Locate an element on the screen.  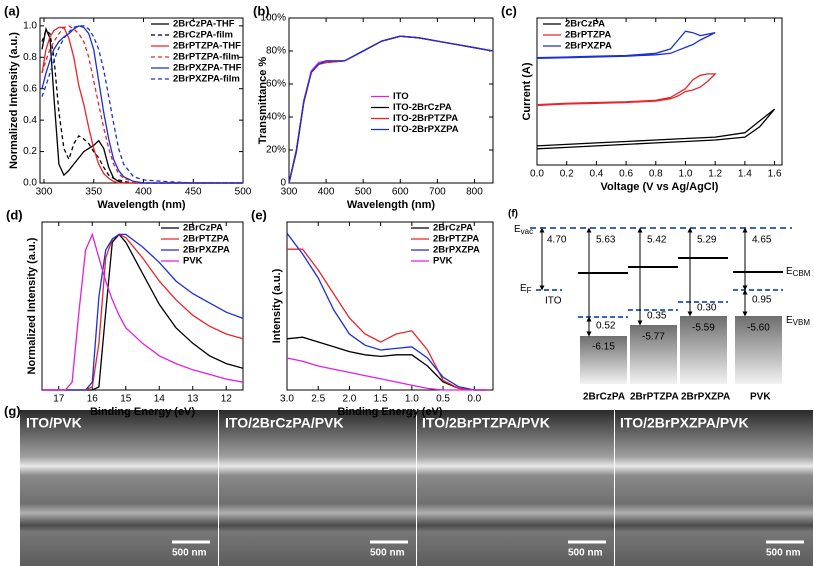
legend-label: 2BrCzPA-THF is located at coordinates (204, 24).